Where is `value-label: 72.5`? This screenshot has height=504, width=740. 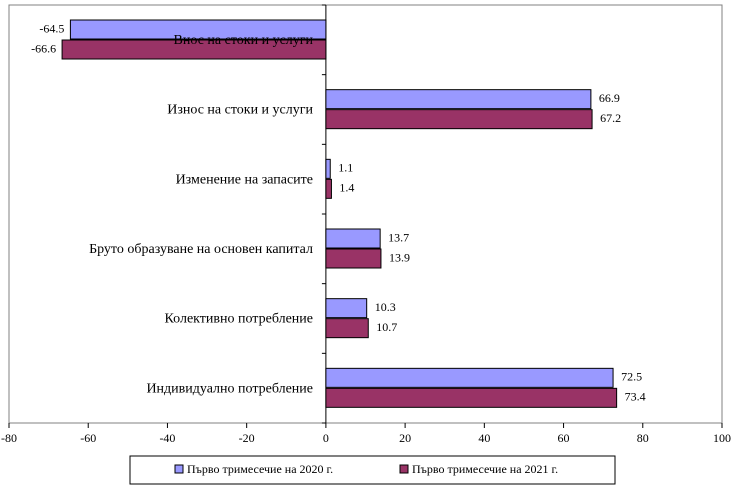 value-label: 72.5 is located at coordinates (631, 377).